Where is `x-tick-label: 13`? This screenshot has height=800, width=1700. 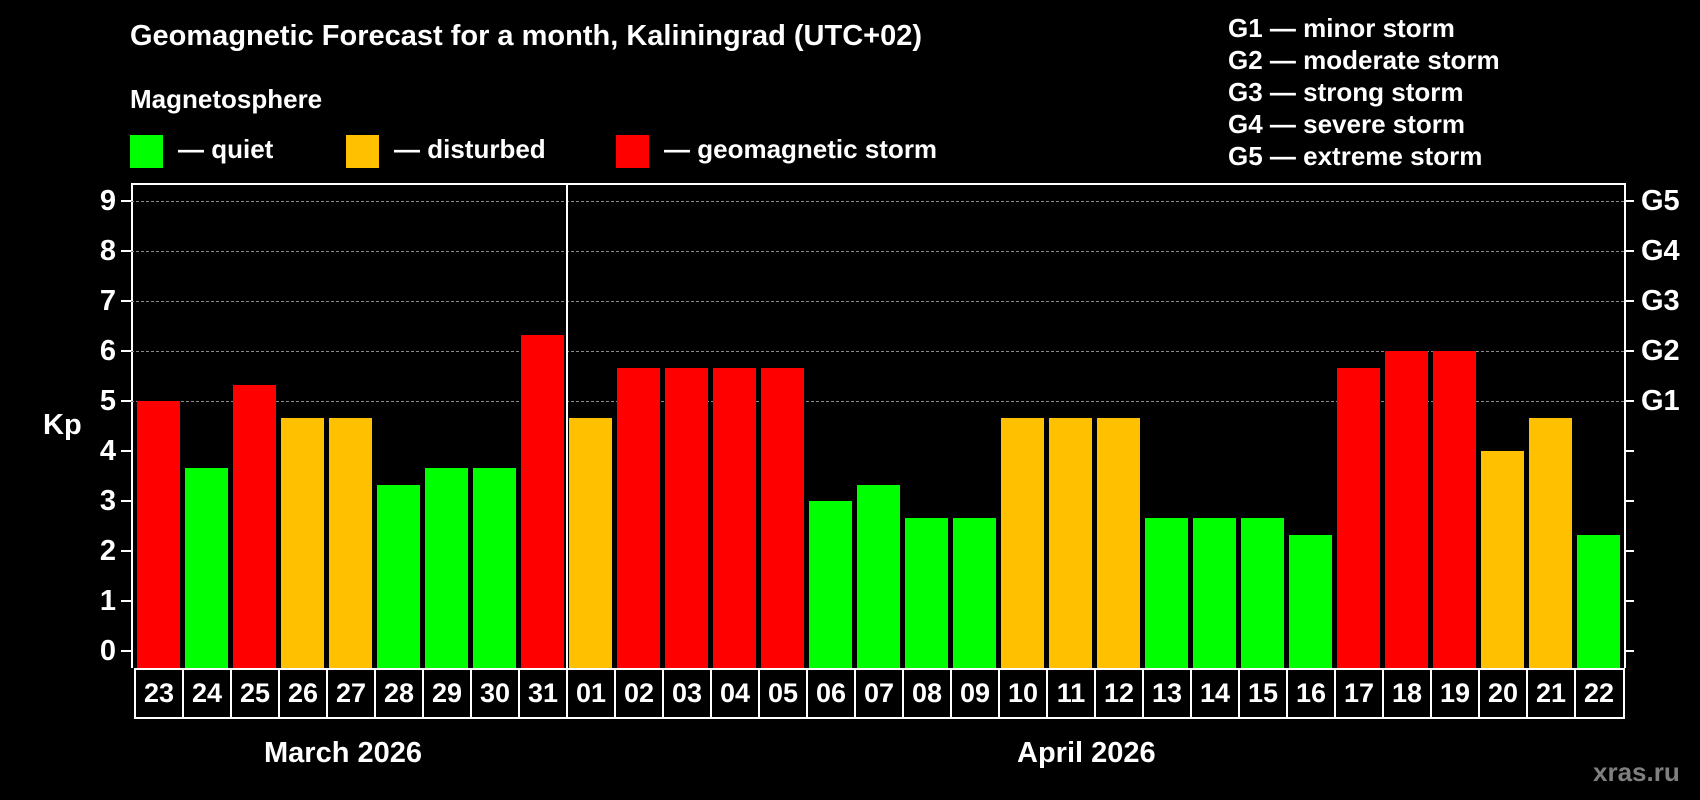 x-tick-label: 13 is located at coordinates (1167, 693).